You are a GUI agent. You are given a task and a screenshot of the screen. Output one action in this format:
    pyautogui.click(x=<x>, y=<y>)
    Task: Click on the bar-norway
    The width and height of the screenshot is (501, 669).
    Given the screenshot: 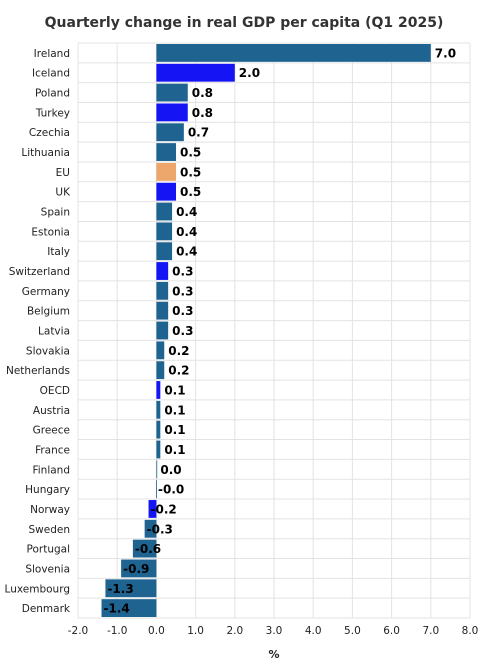 What is the action you would take?
    pyautogui.click(x=152, y=509)
    